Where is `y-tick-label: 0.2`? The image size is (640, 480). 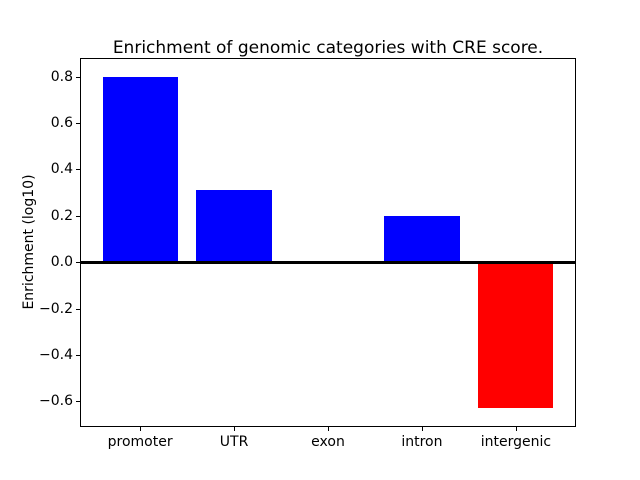
y-tick-label: 0.2 is located at coordinates (61, 215).